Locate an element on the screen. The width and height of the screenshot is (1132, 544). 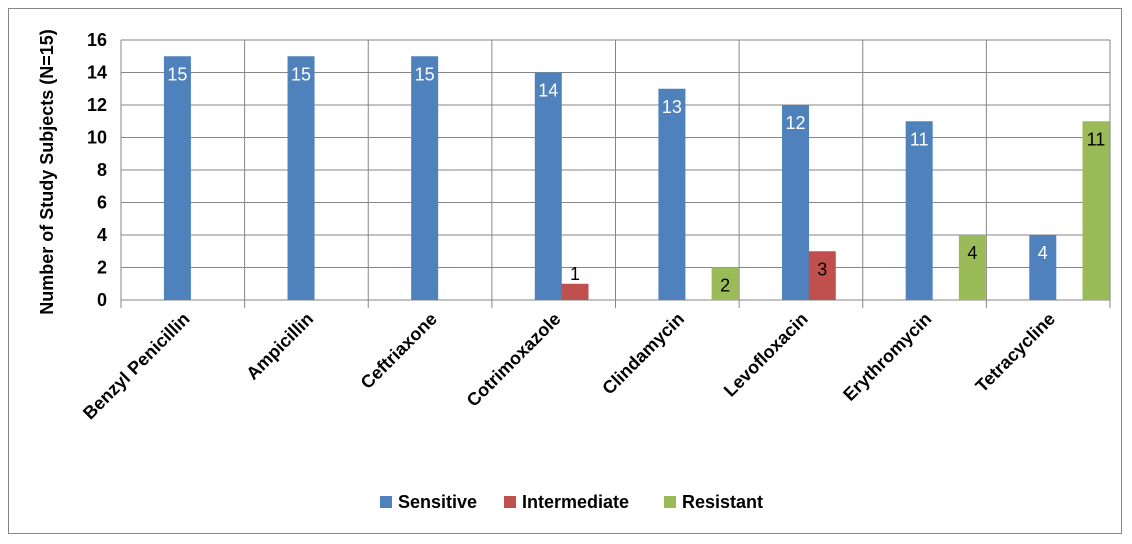
y-tick-label: 4 is located at coordinates (102, 235).